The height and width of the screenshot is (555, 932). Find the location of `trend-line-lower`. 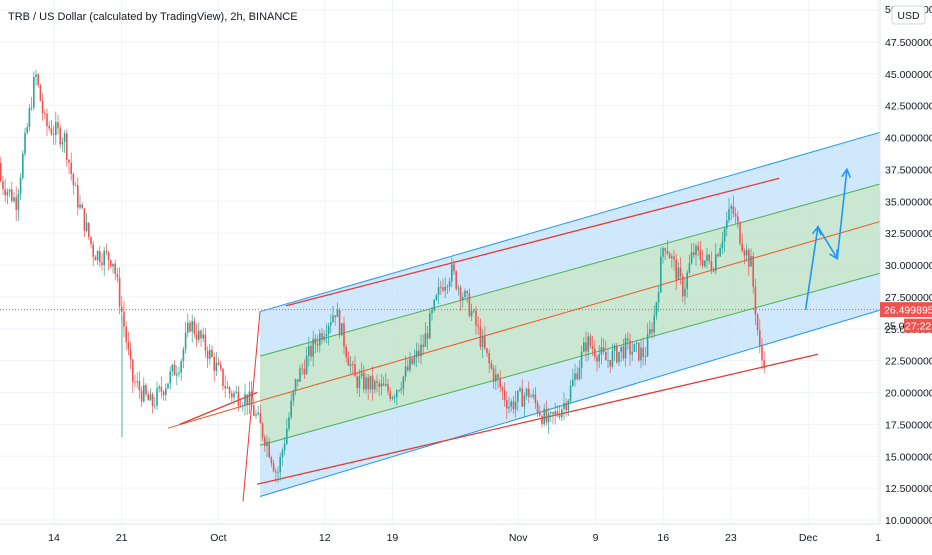

trend-line-lower is located at coordinates (537, 419).